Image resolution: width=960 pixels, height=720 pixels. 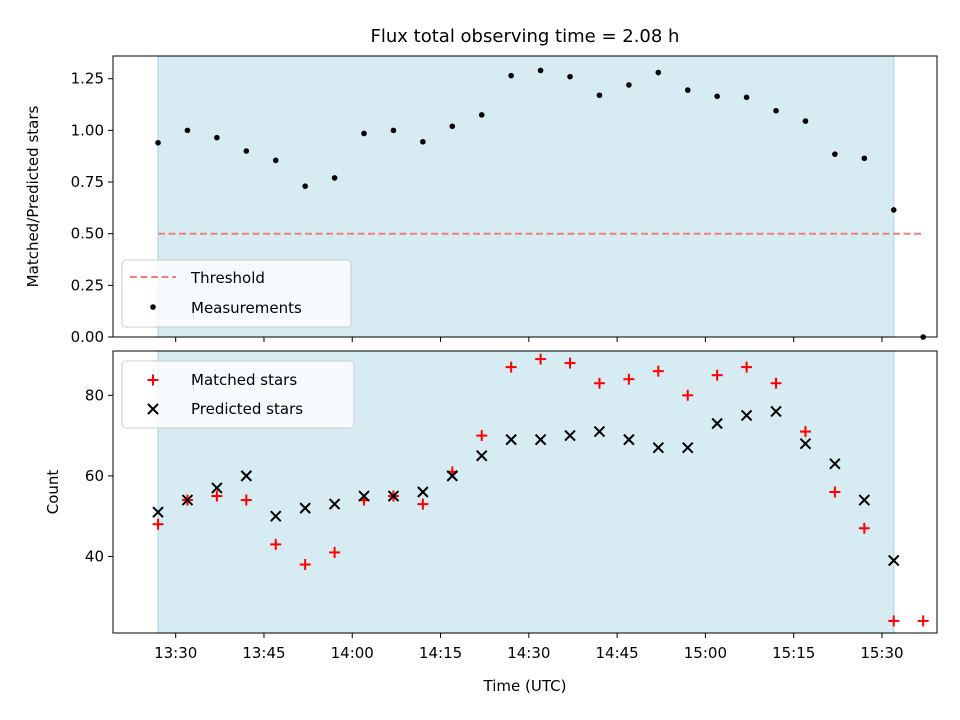 I want to click on x-tick-label: 15:15, so click(x=793, y=653).